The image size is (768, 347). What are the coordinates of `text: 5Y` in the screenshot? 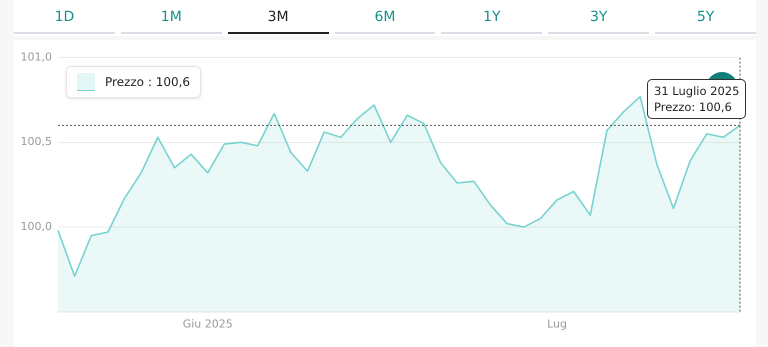 It's located at (705, 17).